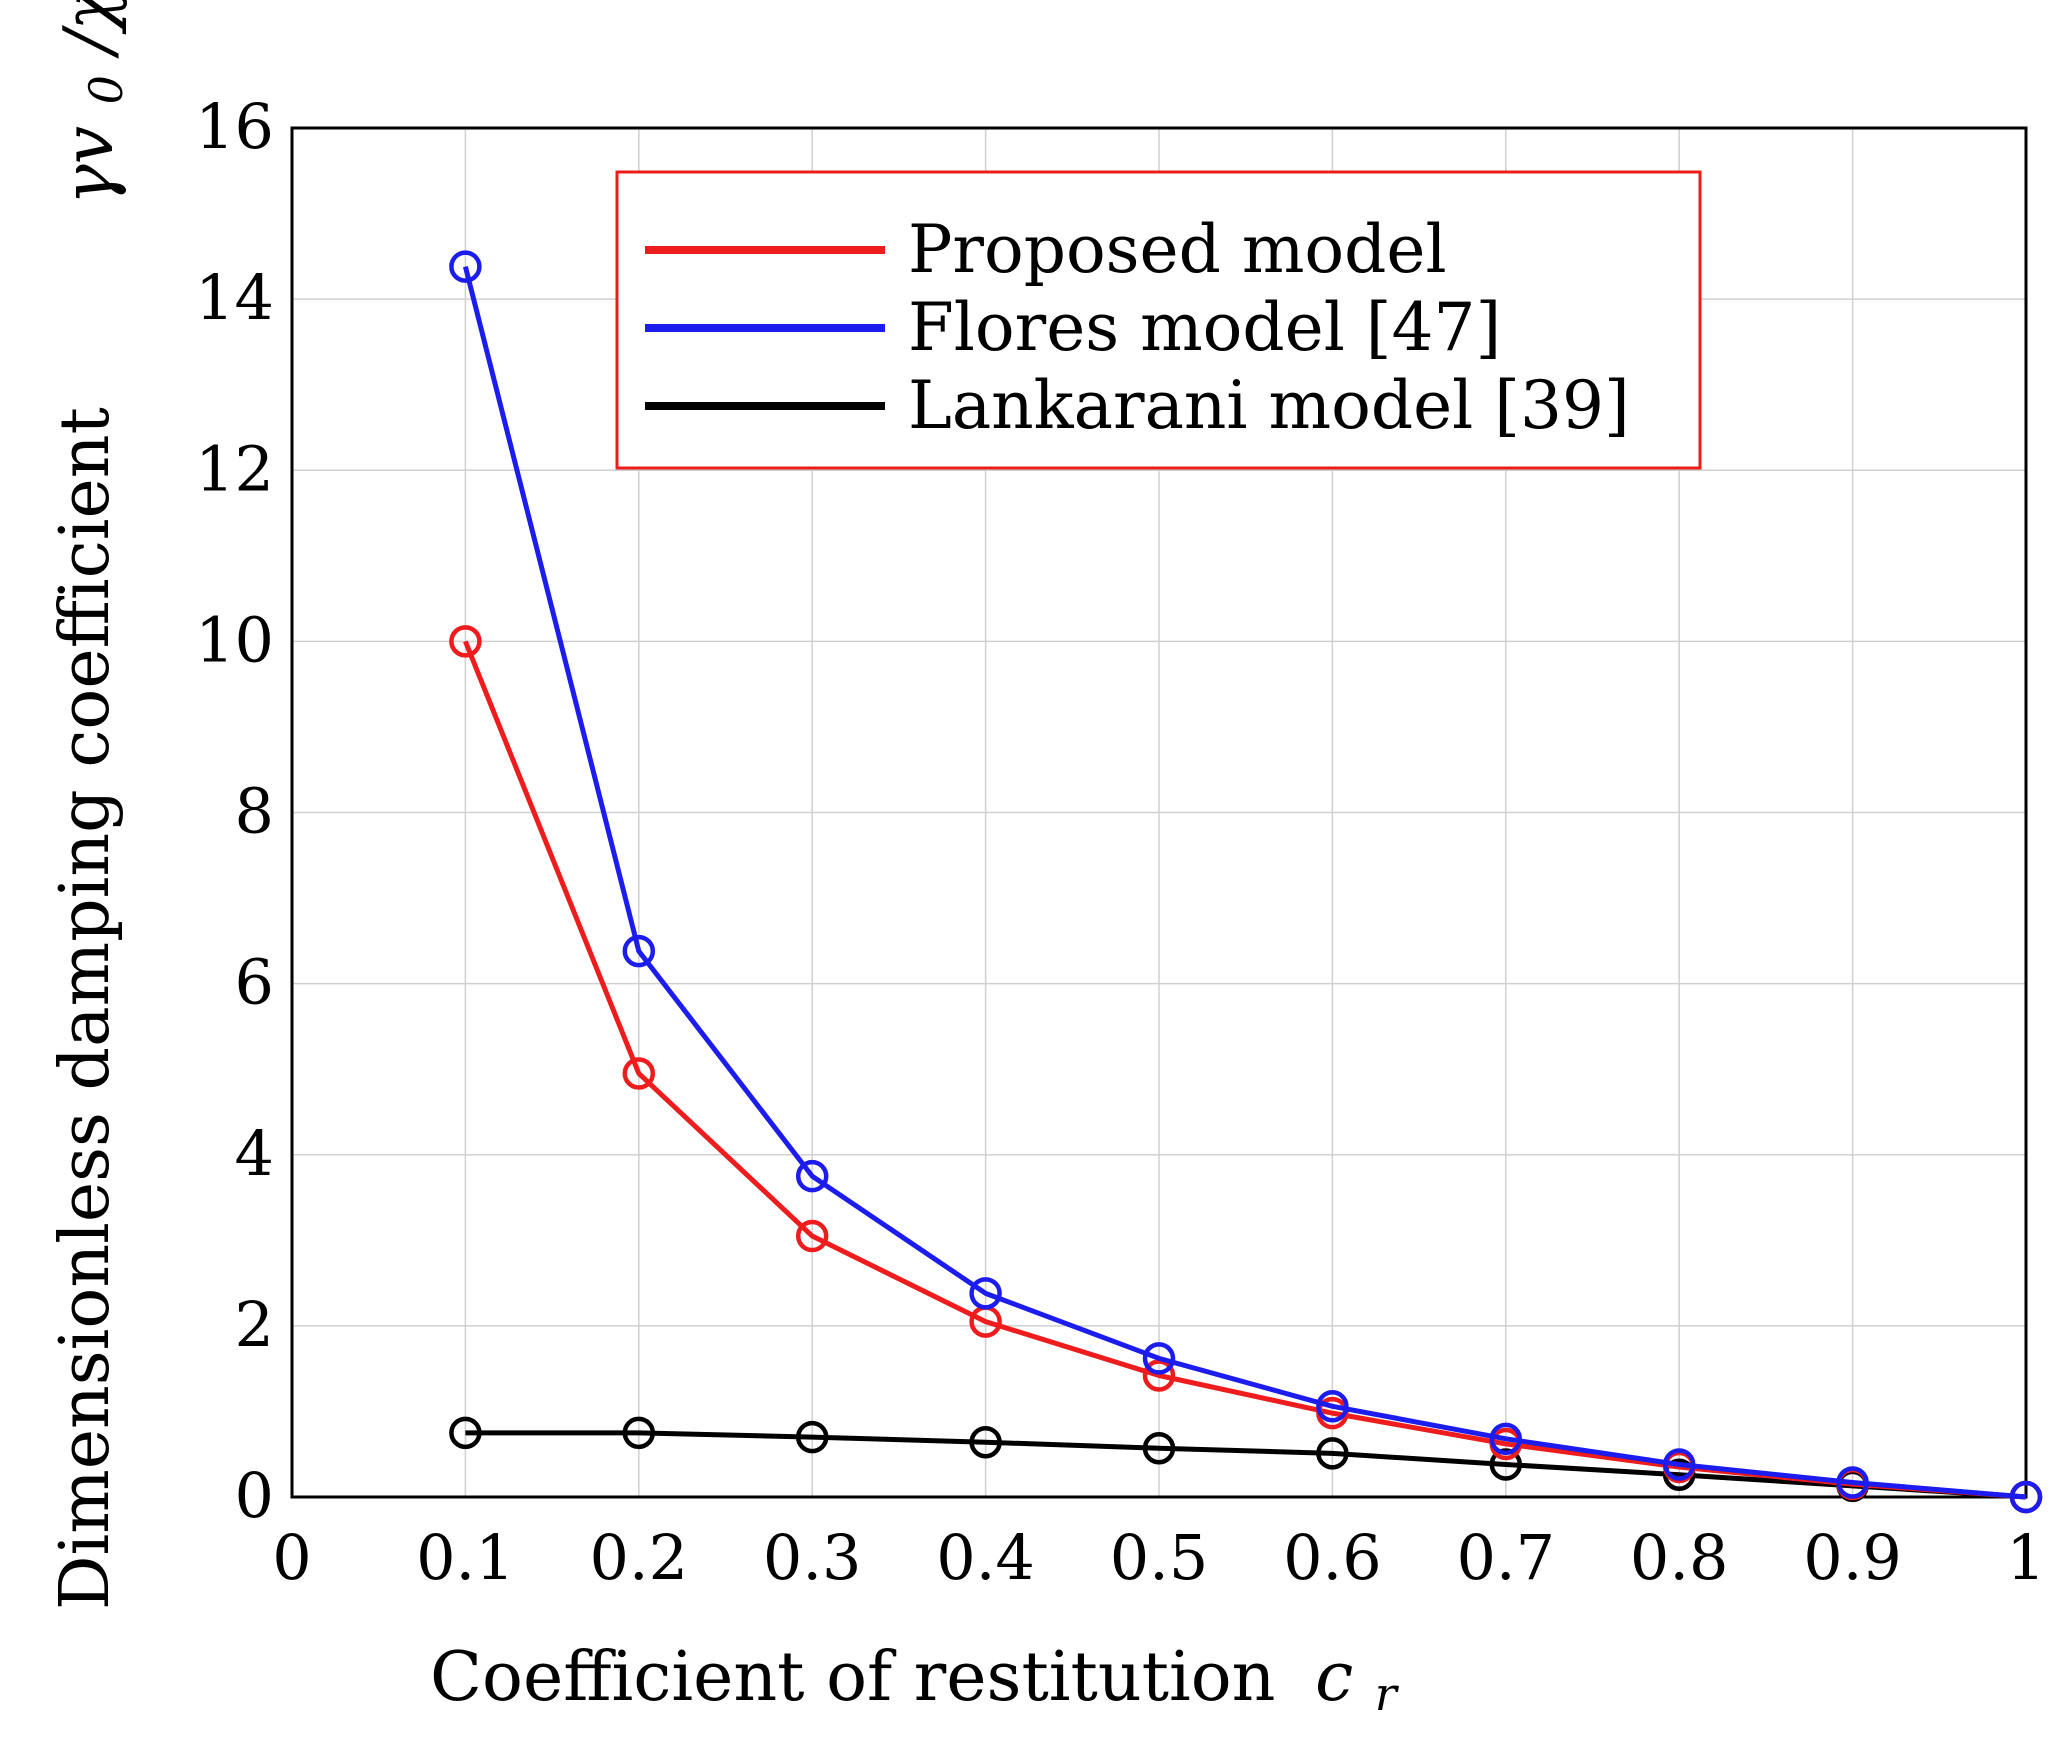  Describe the element at coordinates (1204, 327) in the screenshot. I see `legend-label: Flores model [47]` at that location.